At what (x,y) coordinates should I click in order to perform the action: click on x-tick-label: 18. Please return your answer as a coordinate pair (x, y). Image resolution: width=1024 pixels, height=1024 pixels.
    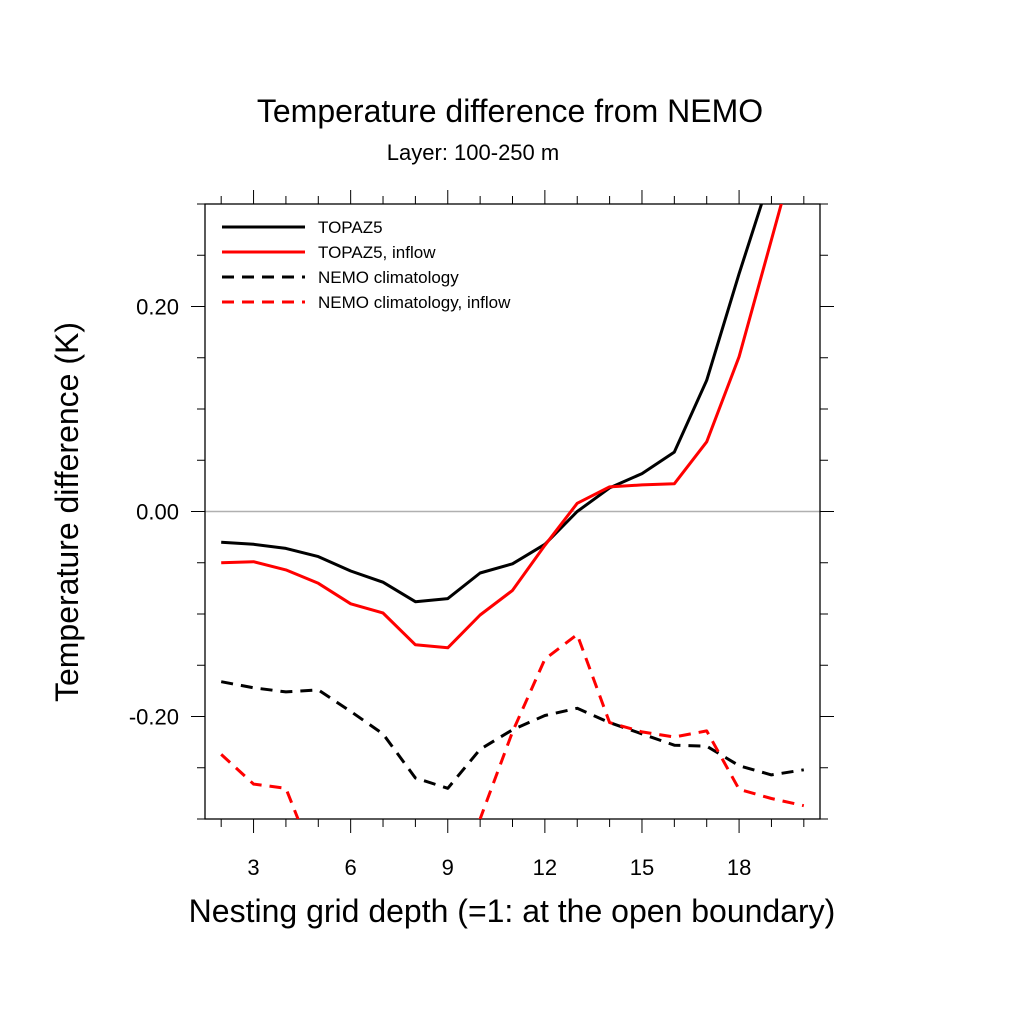
    Looking at the image, I should click on (739, 867).